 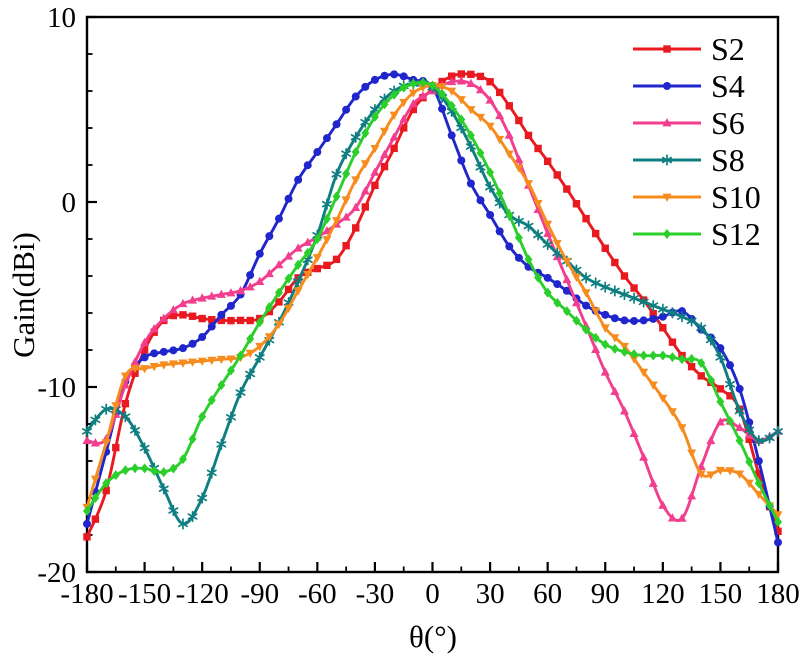 I want to click on y-tick-label: -20, so click(x=56, y=573).